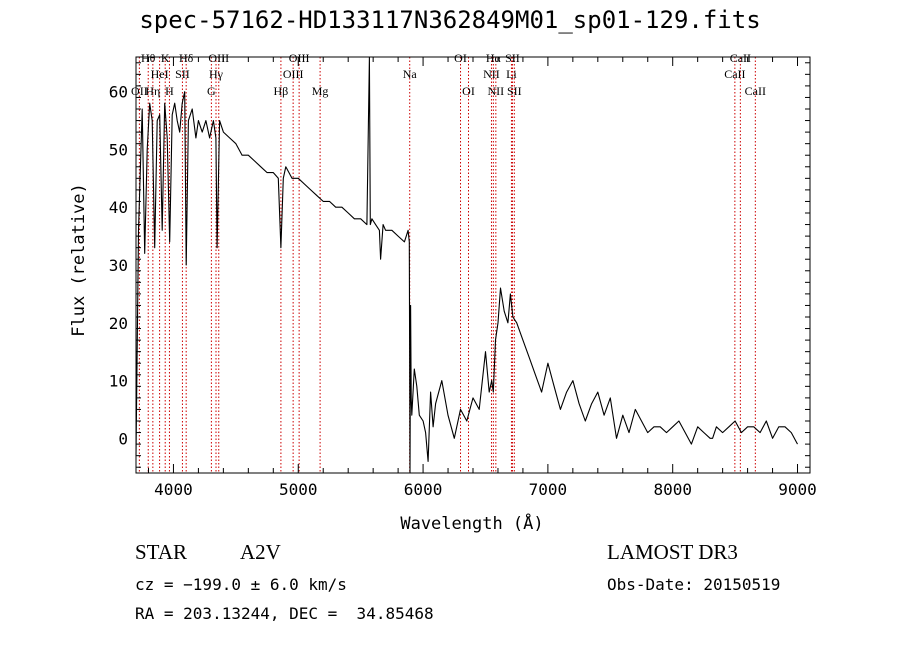 The width and height of the screenshot is (900, 649). I want to click on x-tick-label: 7000, so click(548, 489).